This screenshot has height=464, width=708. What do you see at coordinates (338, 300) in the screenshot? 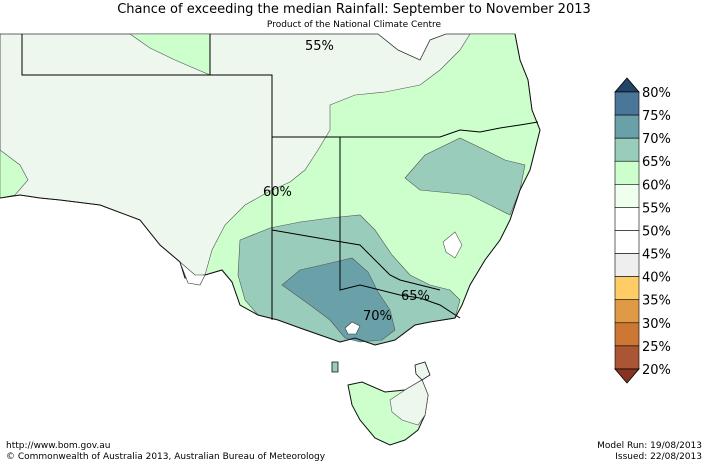
I see `land-dark-teal-zone` at bounding box center [338, 300].